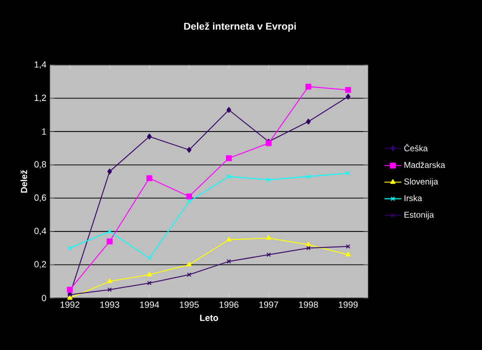 Image resolution: width=482 pixels, height=350 pixels. Describe the element at coordinates (189, 305) in the screenshot. I see `x-tick-label: 1995` at that location.